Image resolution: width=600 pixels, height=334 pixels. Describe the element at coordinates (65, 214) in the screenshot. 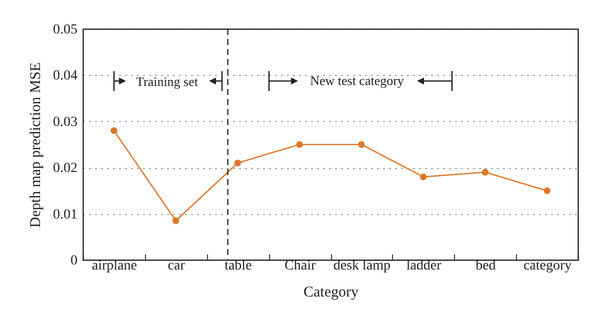

I see `y-tick-label: 0.01` at that location.